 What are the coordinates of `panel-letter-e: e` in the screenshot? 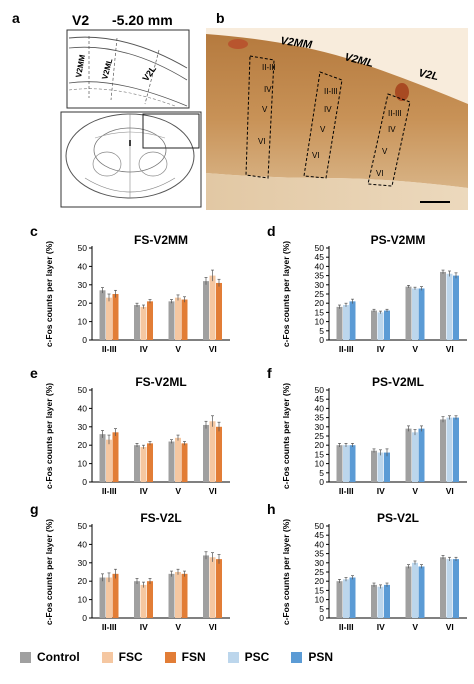 It's located at (34, 373).